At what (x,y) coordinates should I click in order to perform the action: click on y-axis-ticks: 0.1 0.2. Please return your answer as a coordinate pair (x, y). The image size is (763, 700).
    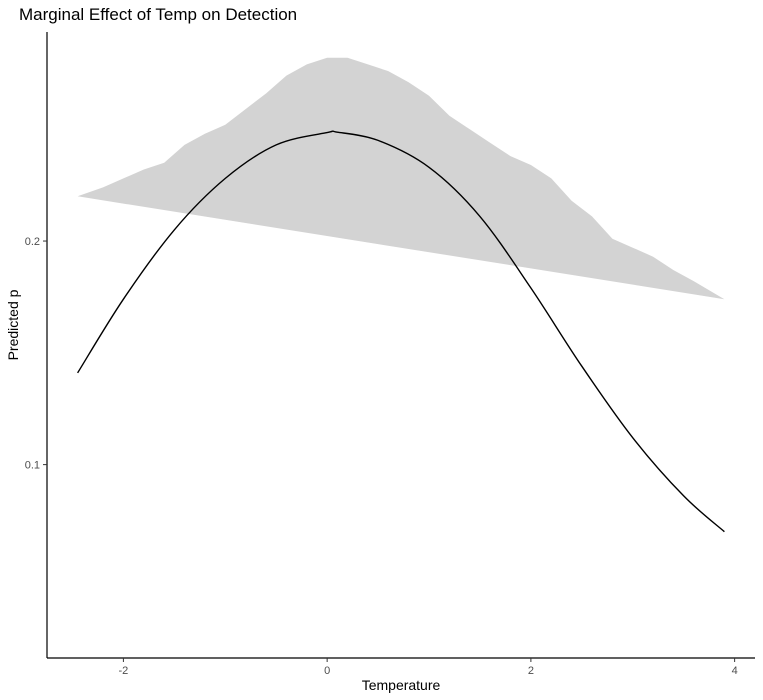
    Looking at the image, I should click on (36, 354).